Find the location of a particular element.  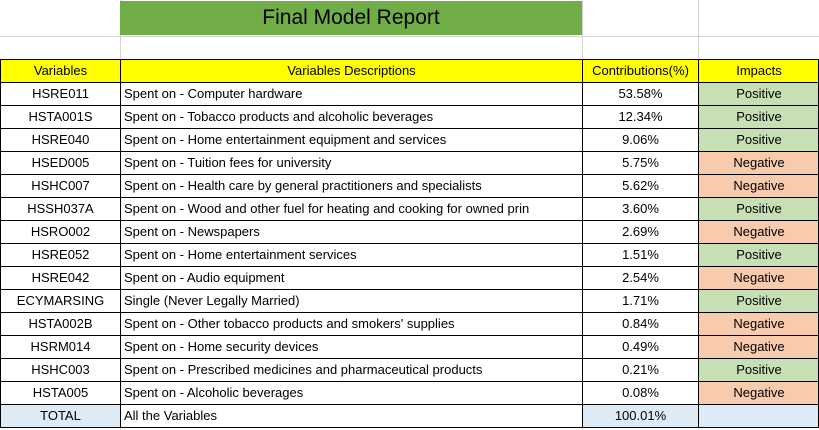

header-contributions: Contributions(%) is located at coordinates (640, 71).